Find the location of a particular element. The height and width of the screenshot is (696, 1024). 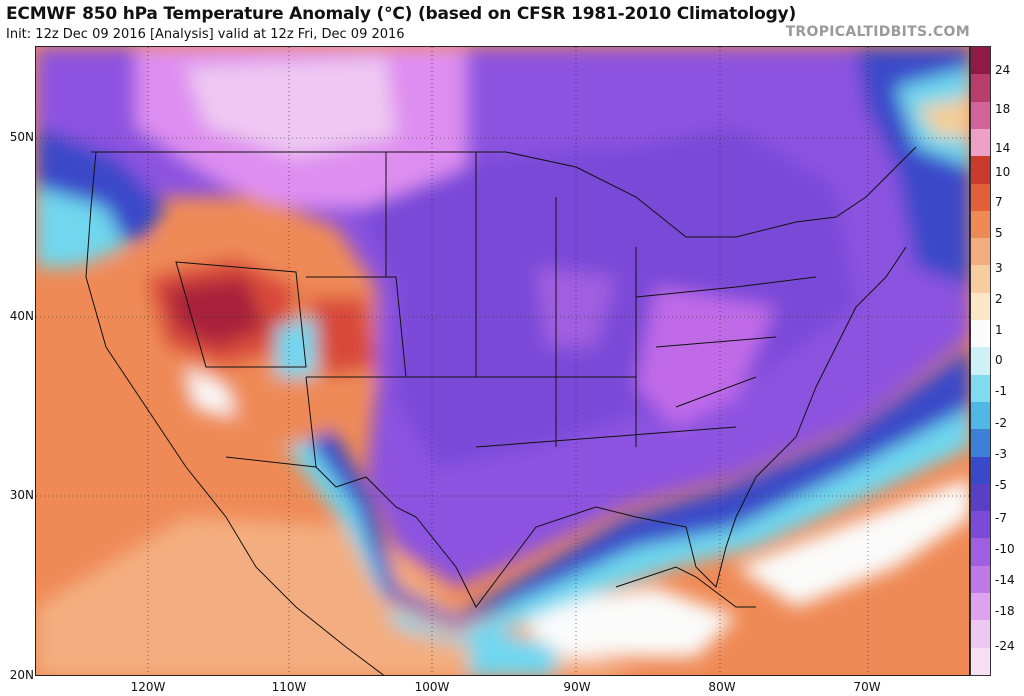

colorbar-label: -14 is located at coordinates (1005, 580).